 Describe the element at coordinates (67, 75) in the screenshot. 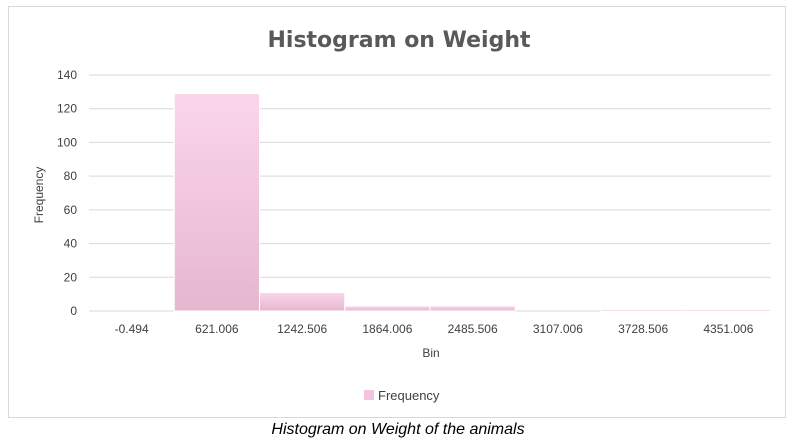

I see `y-tick-label: 140` at that location.